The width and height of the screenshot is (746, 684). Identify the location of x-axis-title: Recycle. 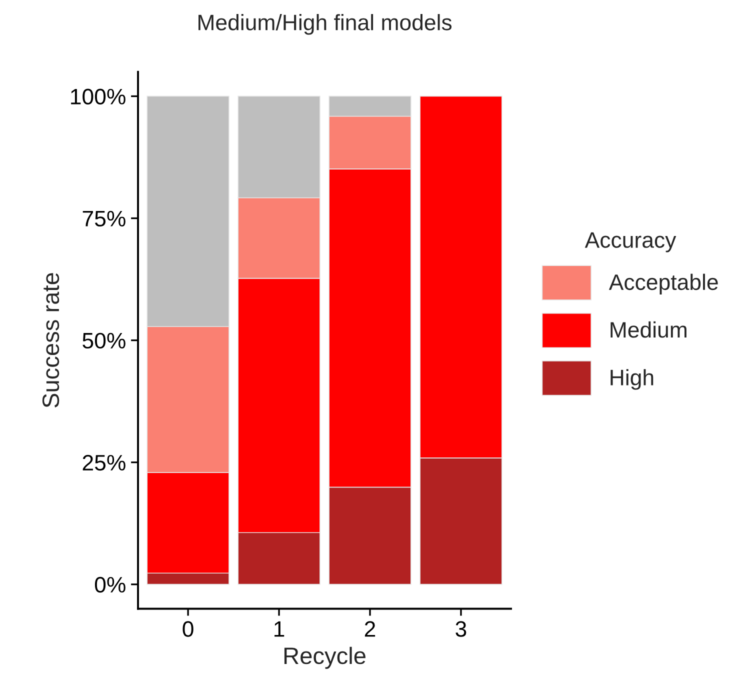
(325, 657).